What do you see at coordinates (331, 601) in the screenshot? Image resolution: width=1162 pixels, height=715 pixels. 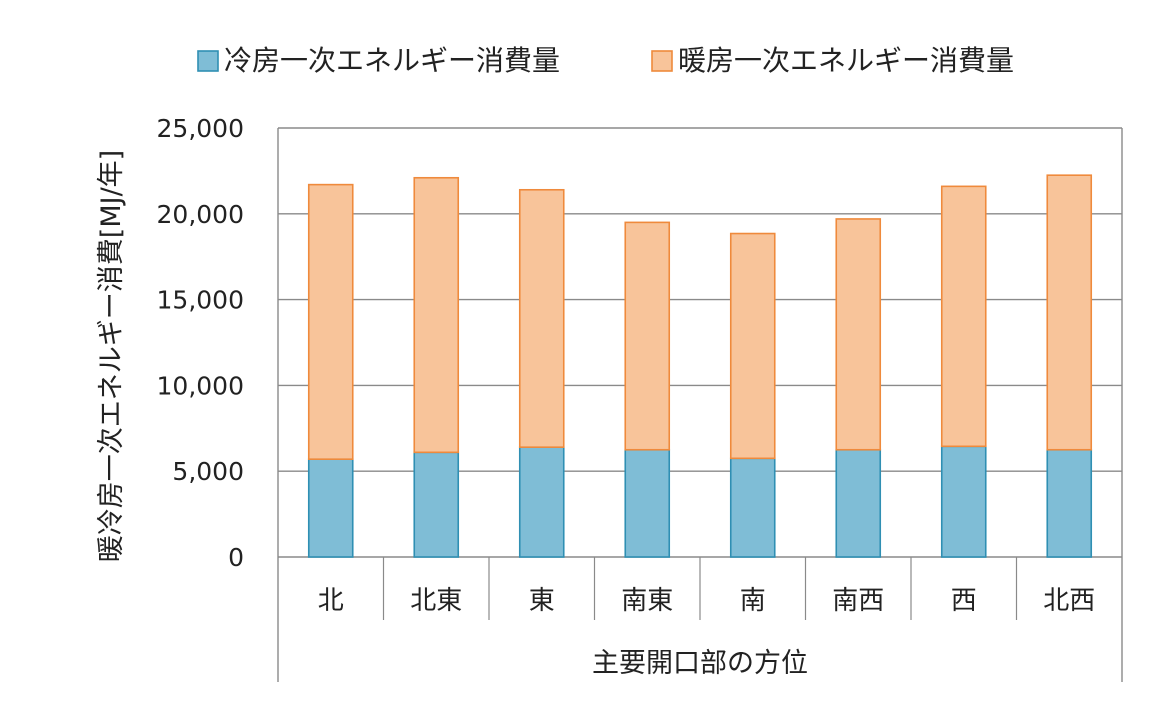 I see `x-category-label: 北` at bounding box center [331, 601].